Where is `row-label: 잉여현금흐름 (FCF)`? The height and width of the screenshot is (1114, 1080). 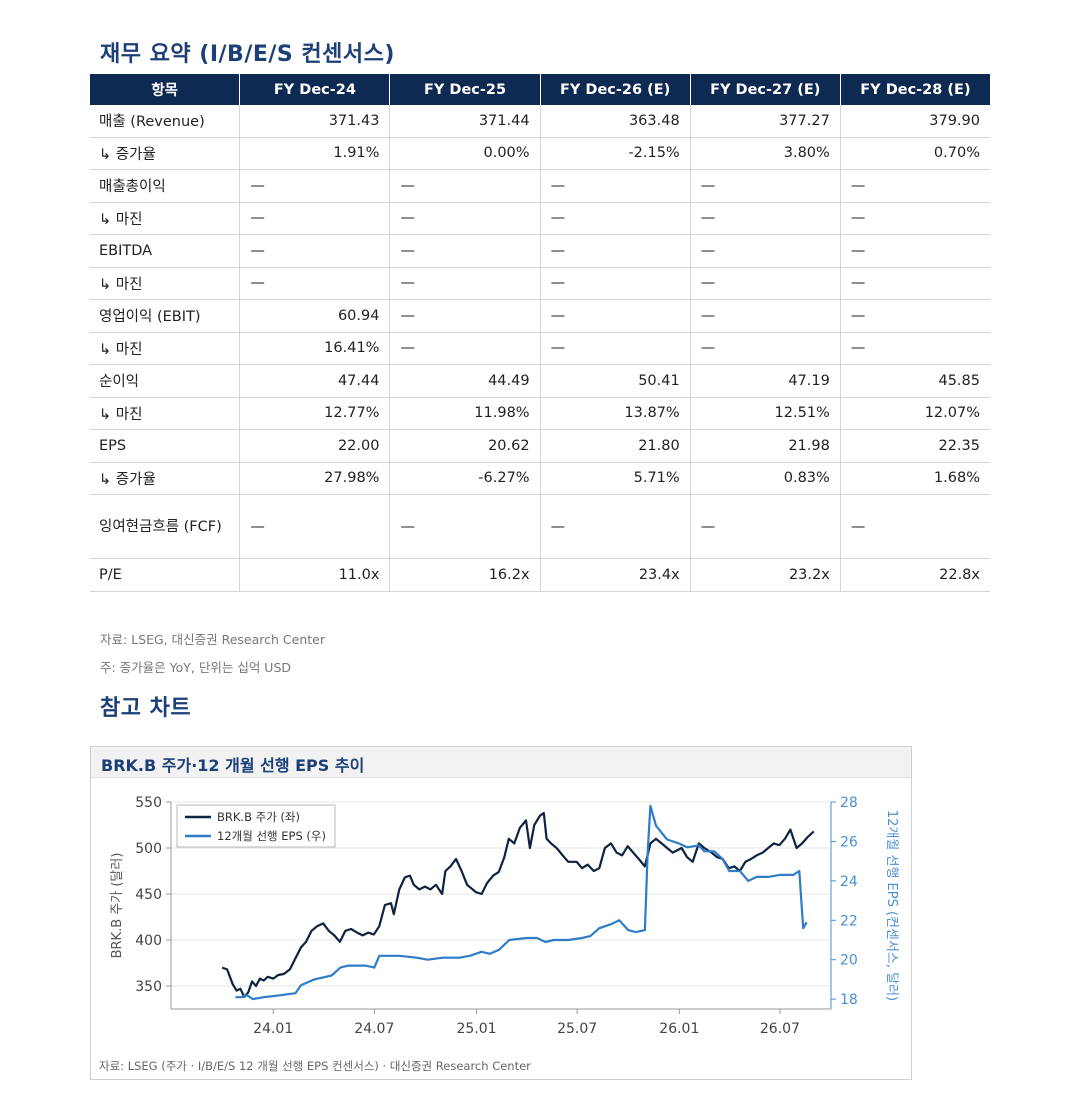
row-label: 잉여현금흐름 (FCF) is located at coordinates (165, 526).